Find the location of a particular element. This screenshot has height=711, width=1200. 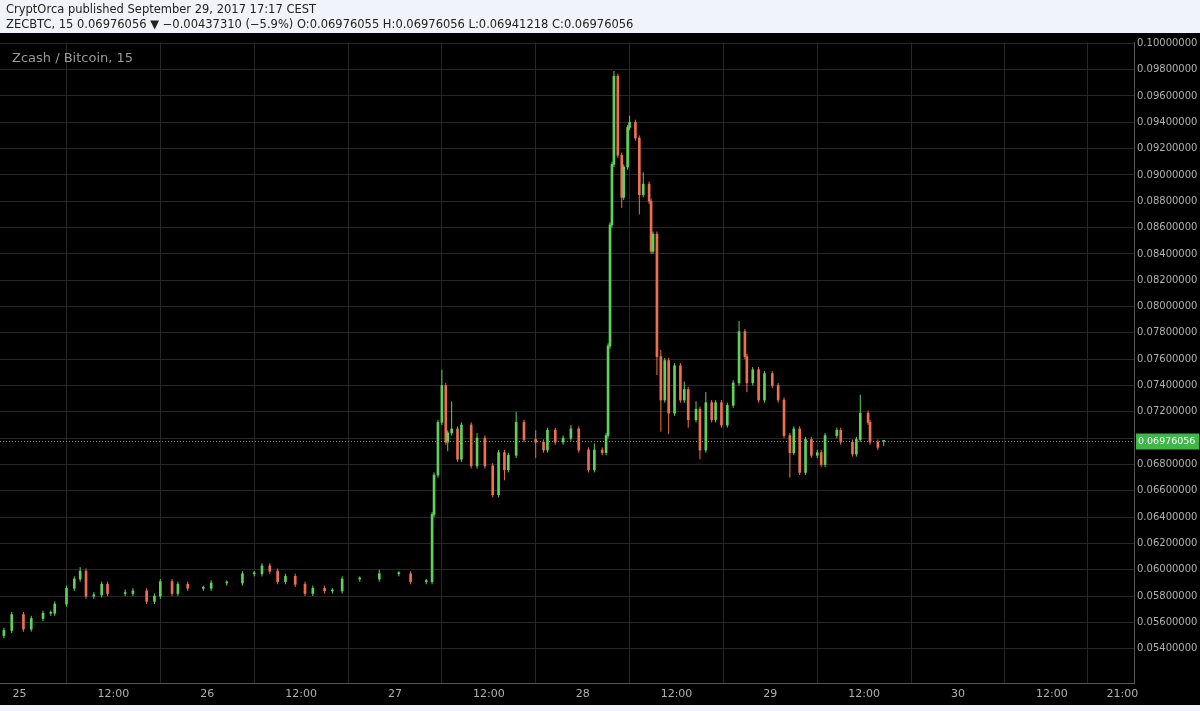

y-tick-label: 0.09200000 is located at coordinates (1167, 148).